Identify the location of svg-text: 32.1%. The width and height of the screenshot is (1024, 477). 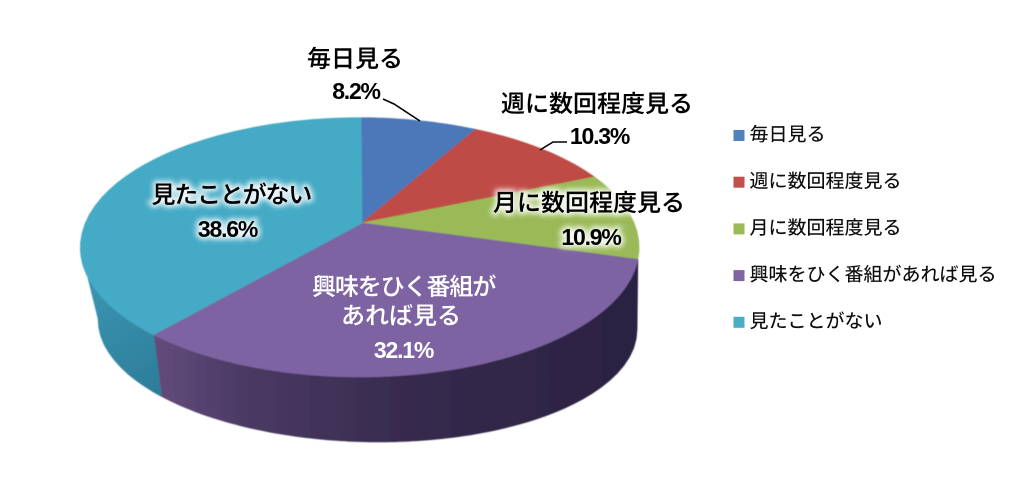
(404, 350).